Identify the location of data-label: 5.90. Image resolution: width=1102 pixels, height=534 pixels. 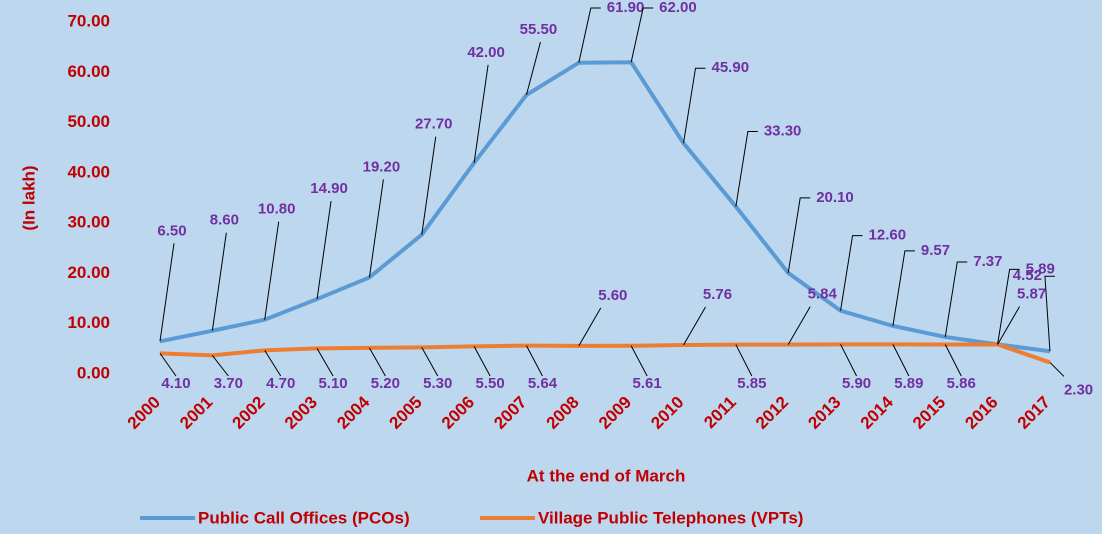
(856, 383).